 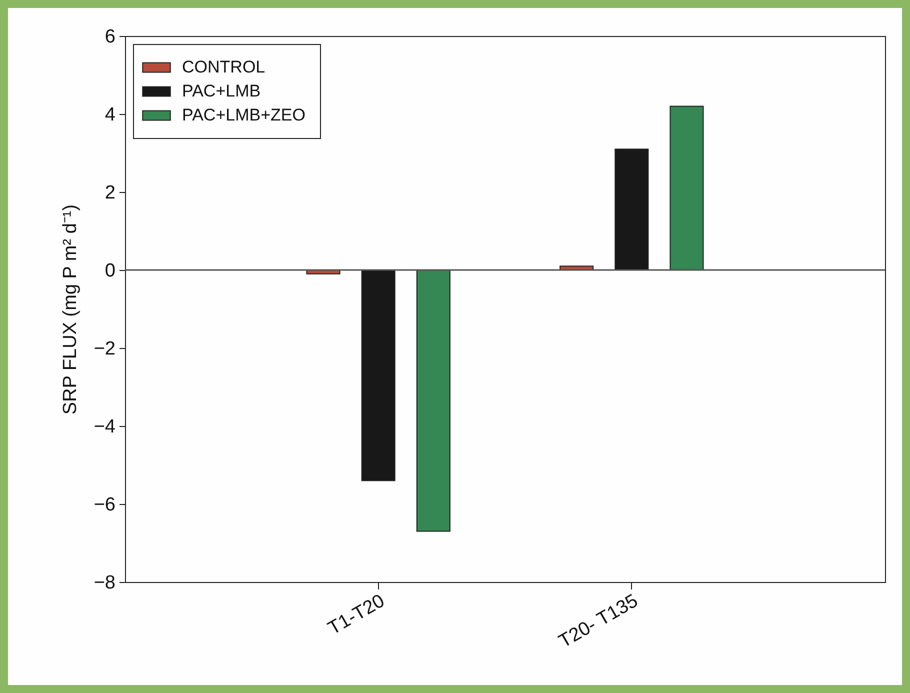 I want to click on y-tick-label: 6, so click(x=110, y=37).